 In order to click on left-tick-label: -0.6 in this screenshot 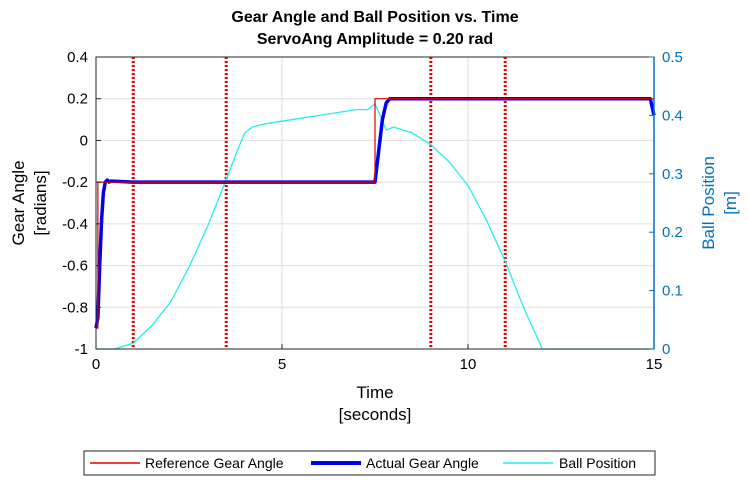, I will do `click(75, 266)`.